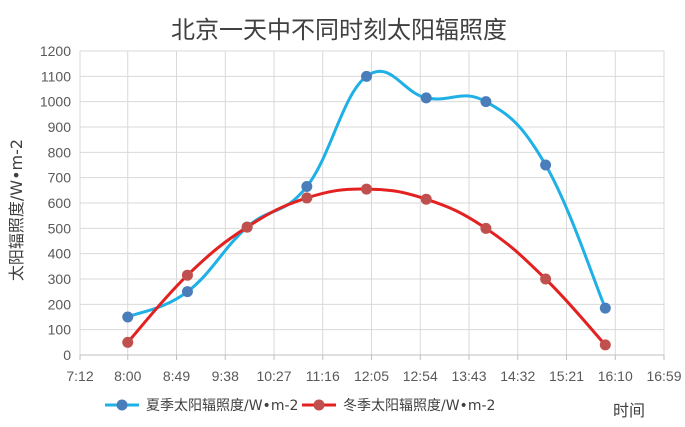 This screenshot has width=685, height=427. I want to click on data-point-s0-p4, so click(367, 76).